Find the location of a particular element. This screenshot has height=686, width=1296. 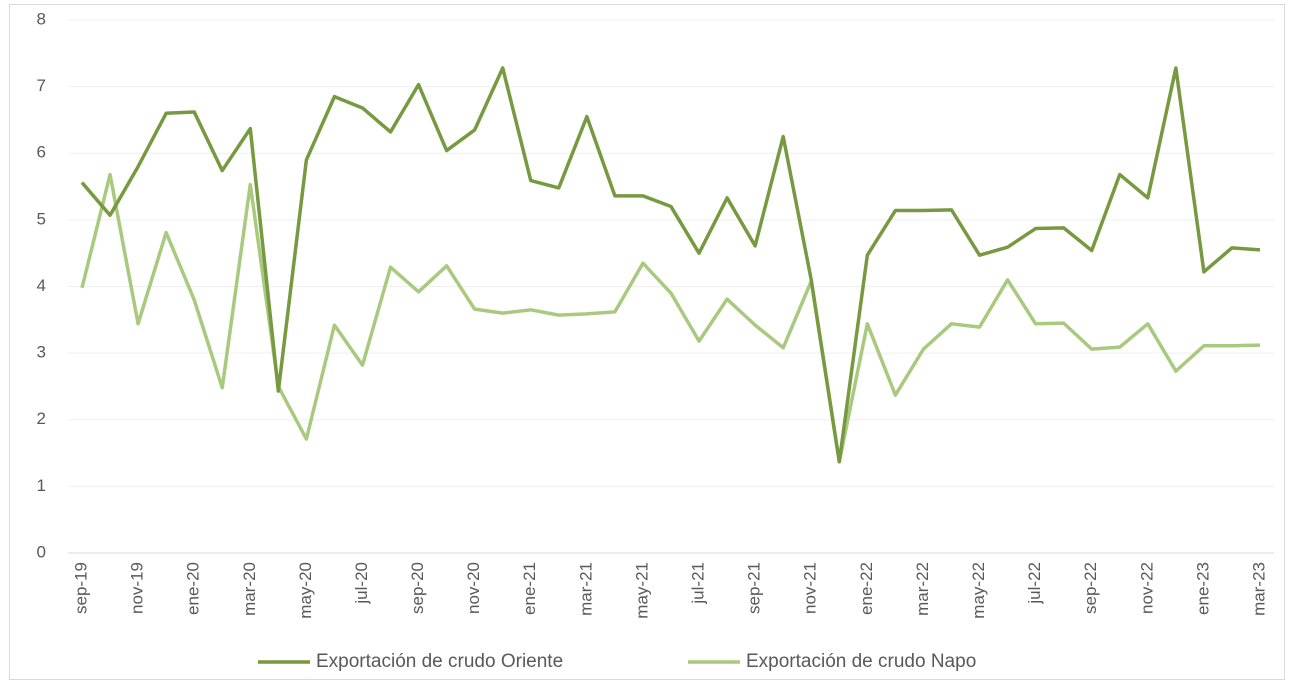

y-tick-label: 4 is located at coordinates (41, 285).